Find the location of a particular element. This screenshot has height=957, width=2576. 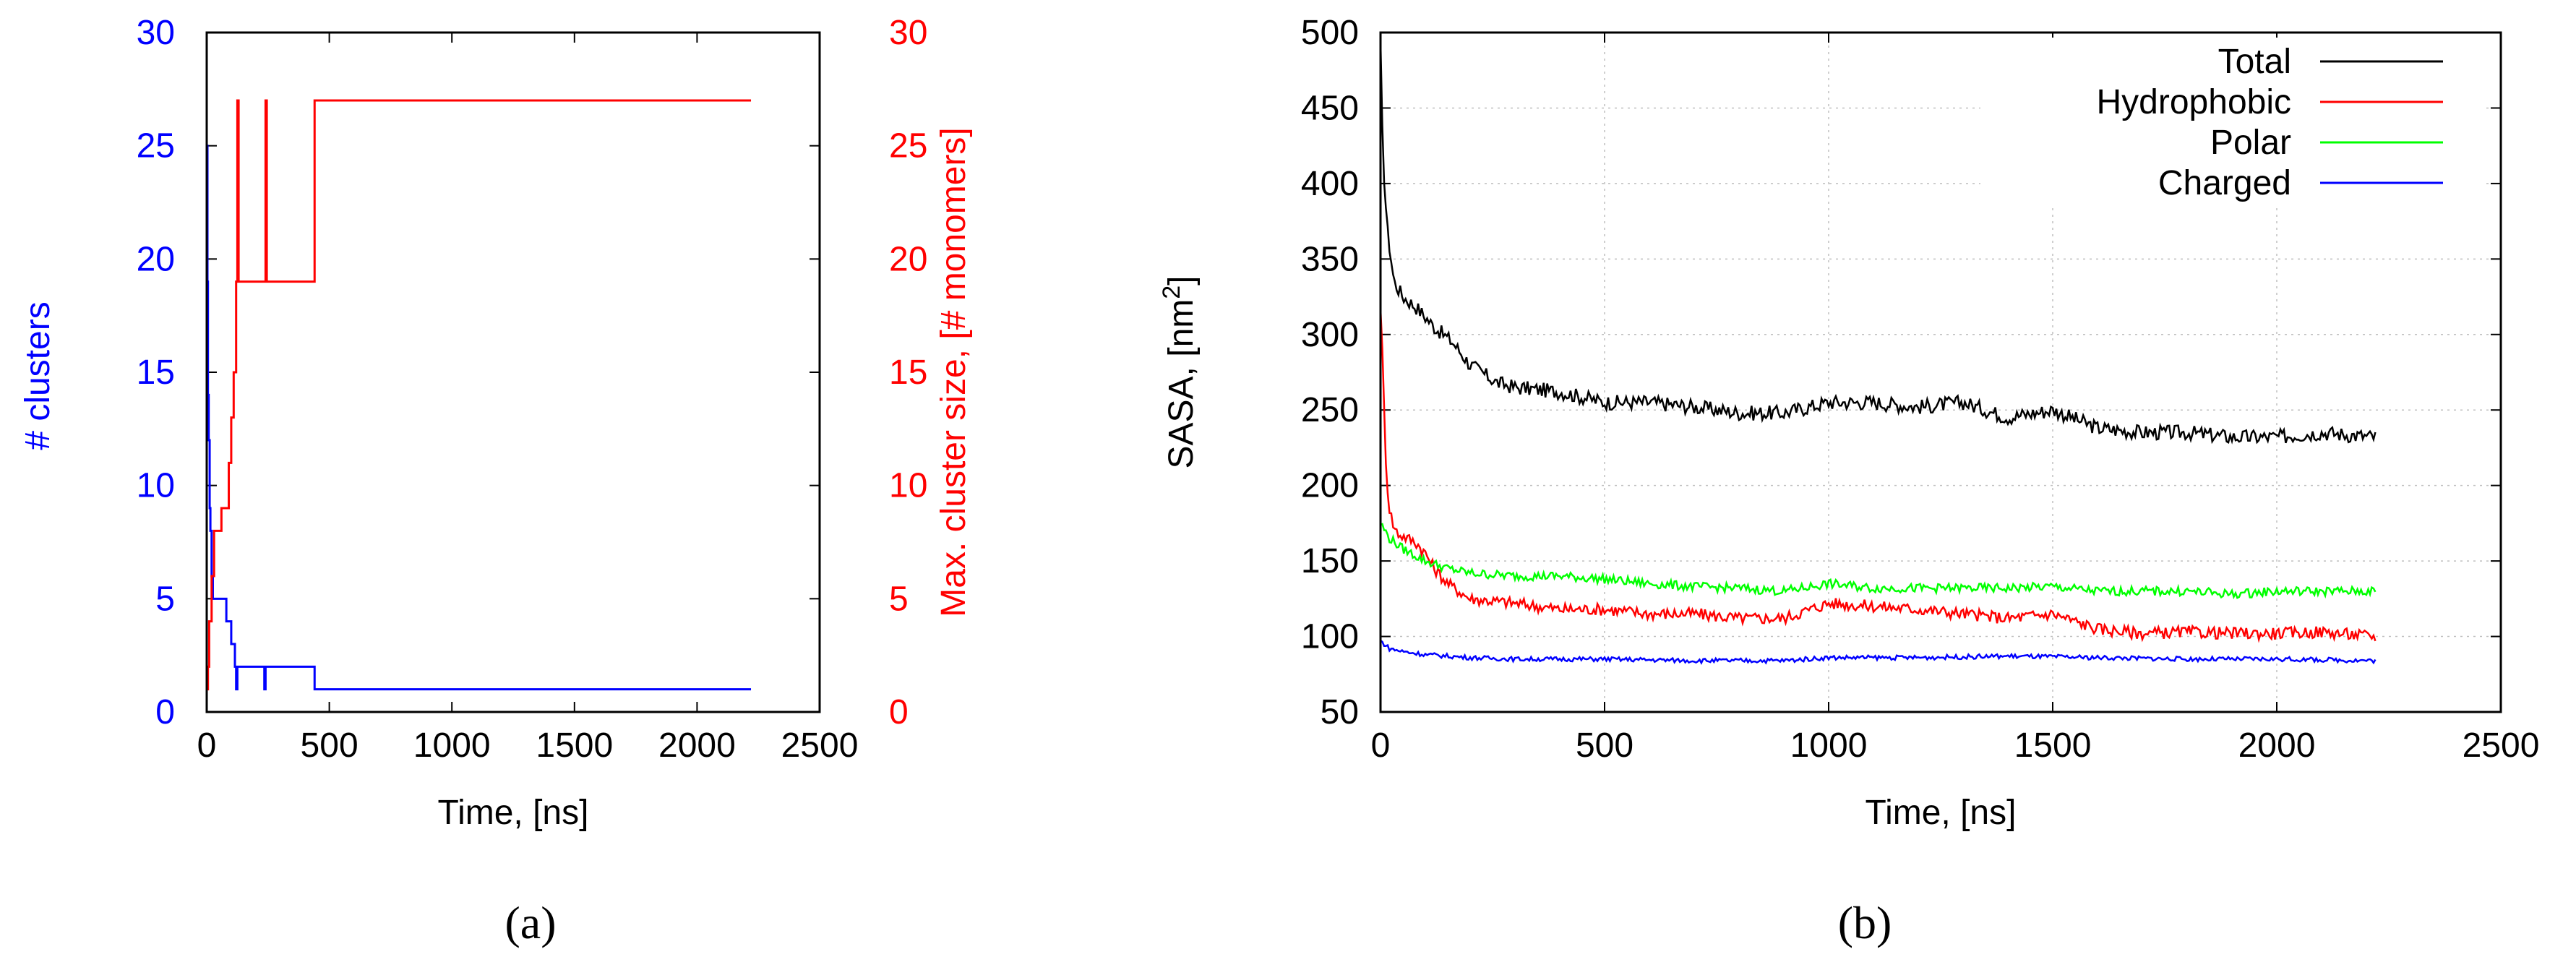

b-x-tick-label: 2500 is located at coordinates (2502, 745).